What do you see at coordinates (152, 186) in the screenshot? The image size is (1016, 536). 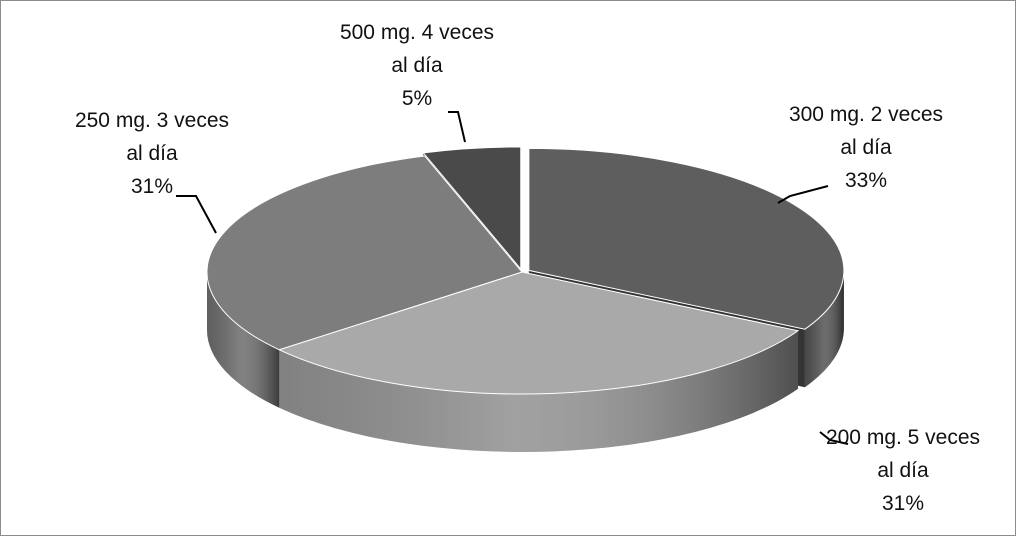 I see `label-slice-3-percent: 31%` at bounding box center [152, 186].